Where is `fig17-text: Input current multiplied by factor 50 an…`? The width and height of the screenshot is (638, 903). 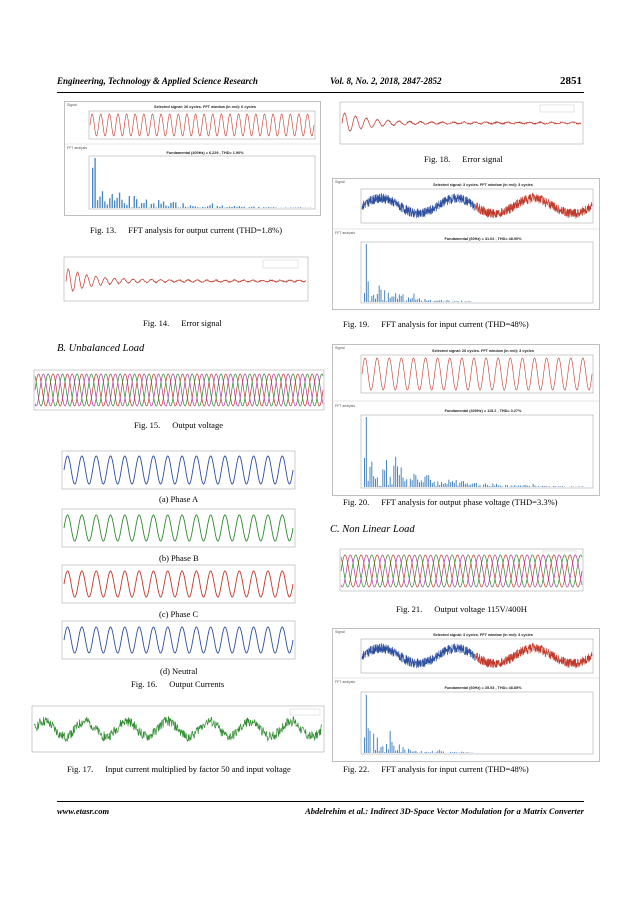
fig17-text: Input current multiplied by factor 50 an… is located at coordinates (198, 769).